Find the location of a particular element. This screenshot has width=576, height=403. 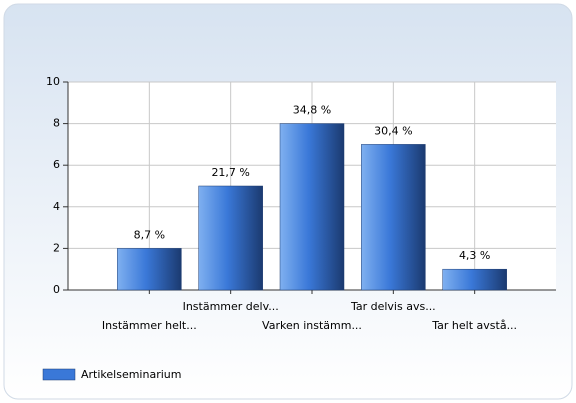

value-label: 30,4 % is located at coordinates (393, 130).